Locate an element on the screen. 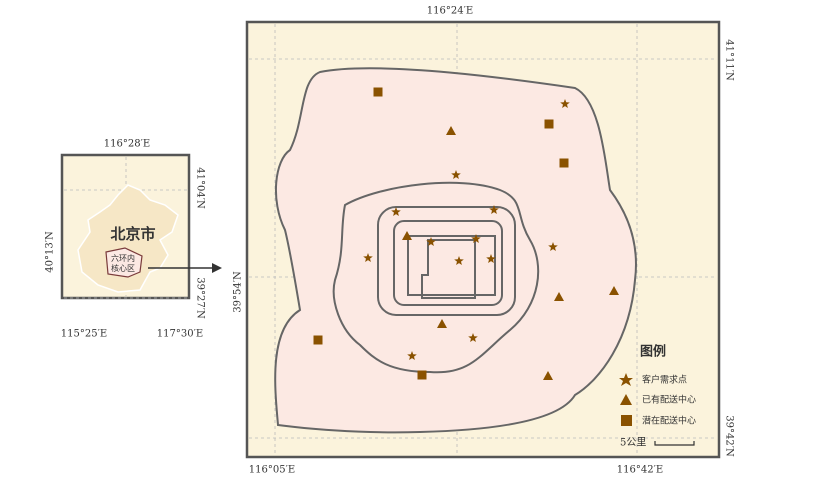 This screenshot has width=818, height=490. beijing-shape is located at coordinates (128, 238).